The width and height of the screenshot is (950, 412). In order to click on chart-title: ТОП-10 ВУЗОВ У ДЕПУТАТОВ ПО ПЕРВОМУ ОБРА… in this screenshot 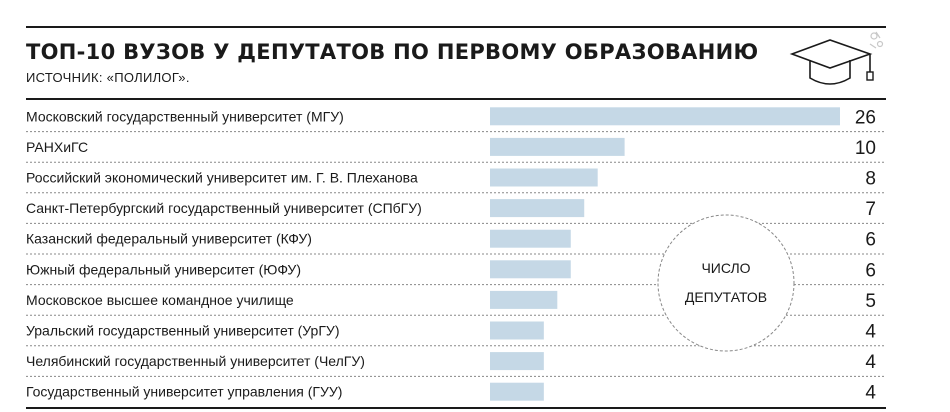, I will do `click(392, 52)`.